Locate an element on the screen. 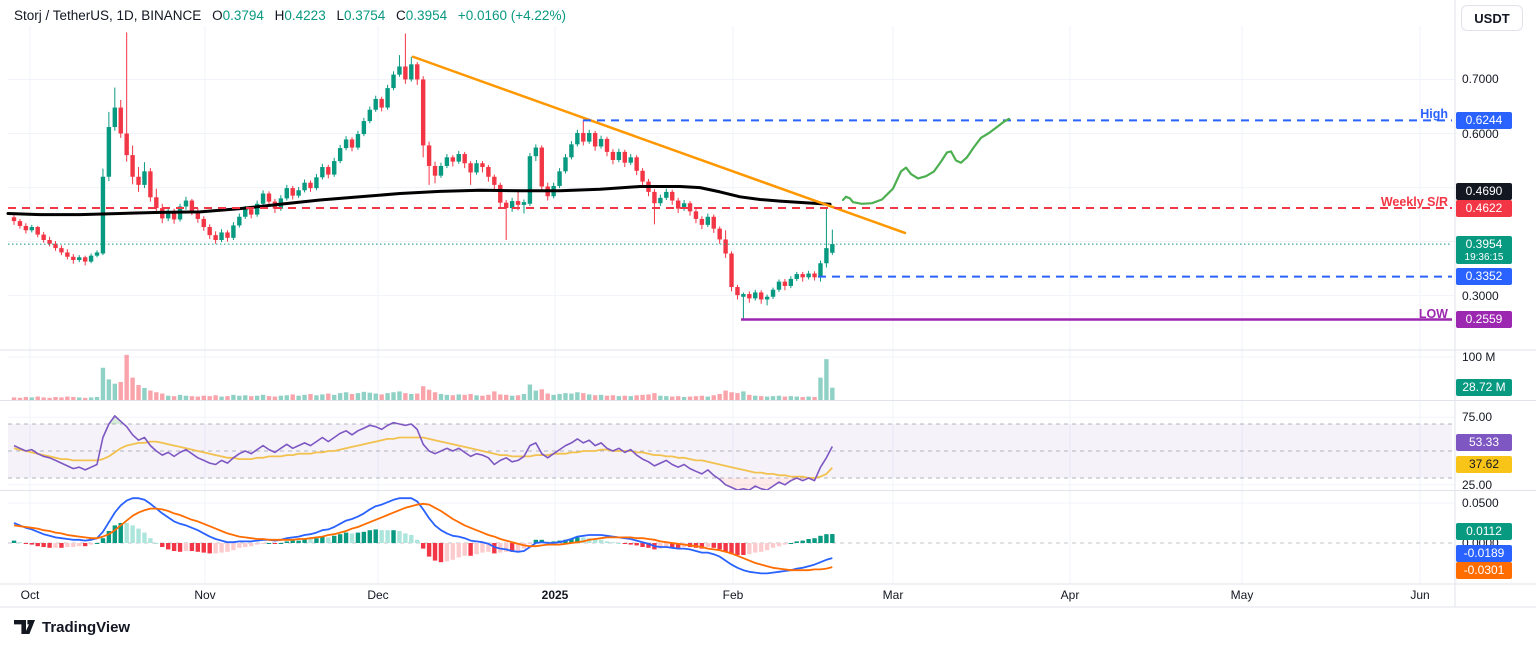  rsi-badge-37.62: 37.62 is located at coordinates (1484, 465).